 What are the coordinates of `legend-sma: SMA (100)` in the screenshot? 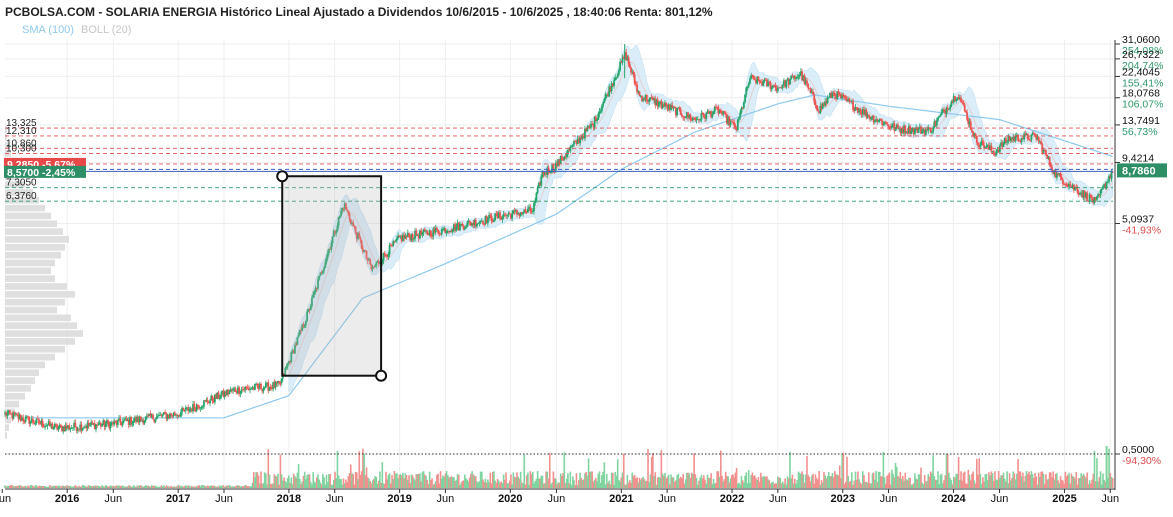 It's located at (48, 30).